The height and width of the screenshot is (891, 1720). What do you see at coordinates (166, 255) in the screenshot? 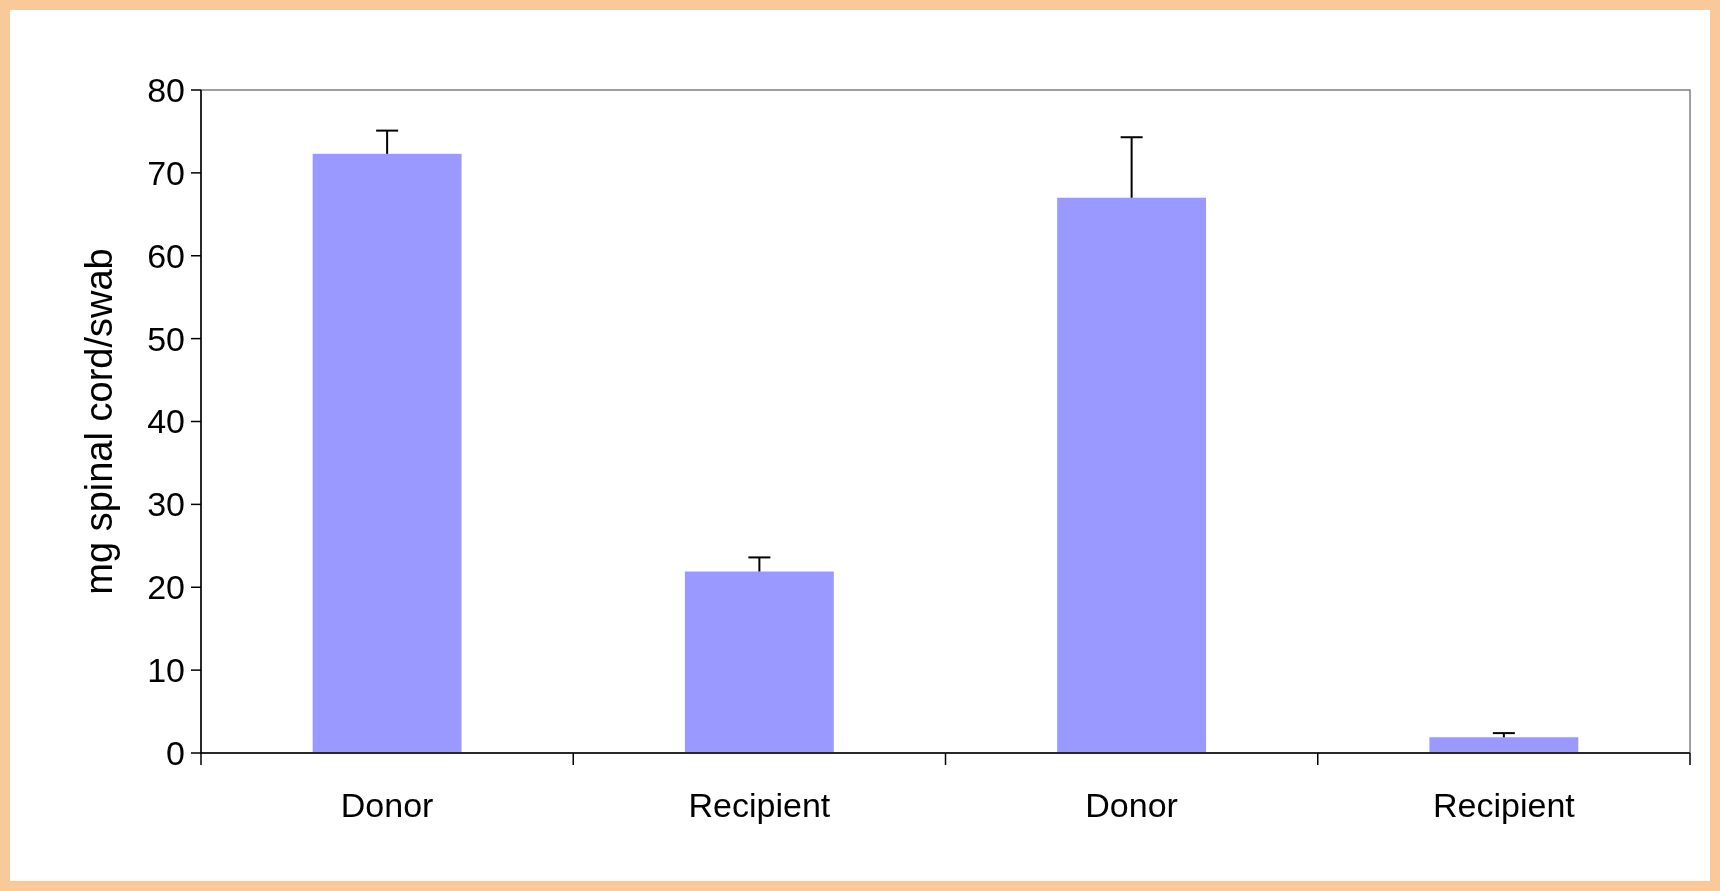
I see `y-tick-label: 60` at bounding box center [166, 255].